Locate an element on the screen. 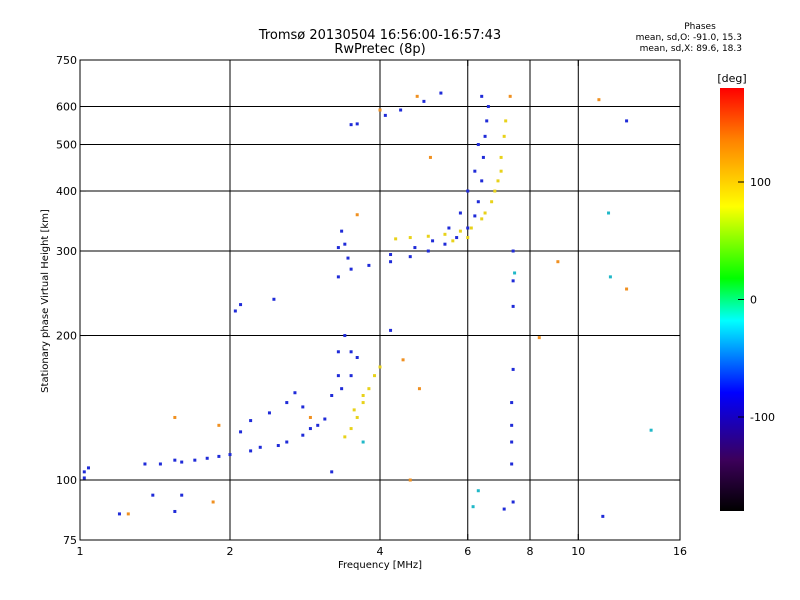  colorbar: [deg] 100 0 -100 is located at coordinates (746, 291).